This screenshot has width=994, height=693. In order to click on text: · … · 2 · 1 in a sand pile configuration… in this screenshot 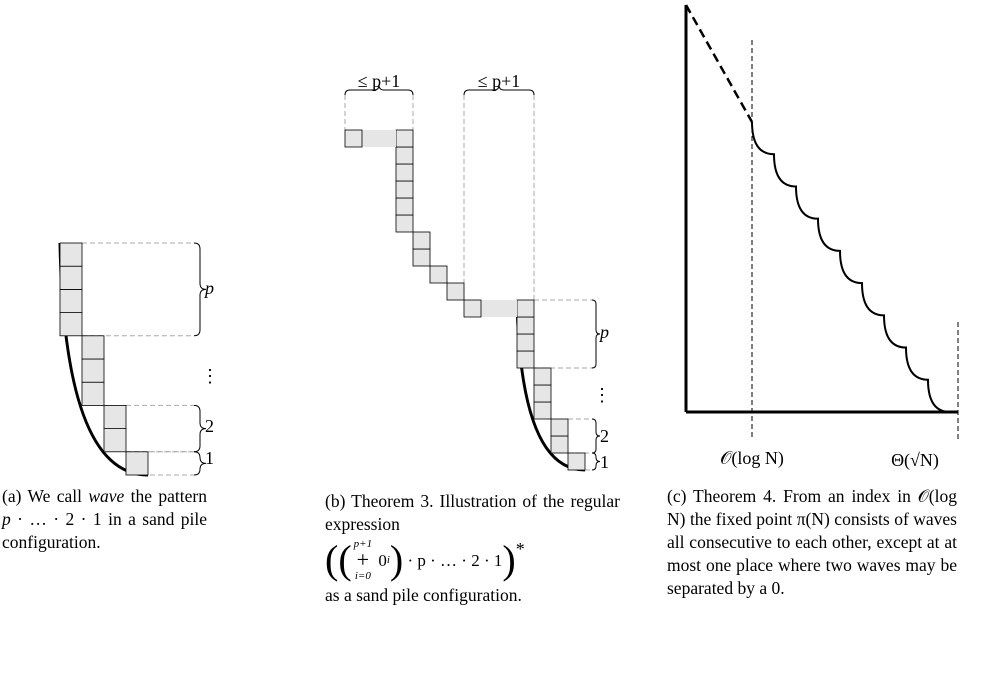, I will do `click(104, 530)`.